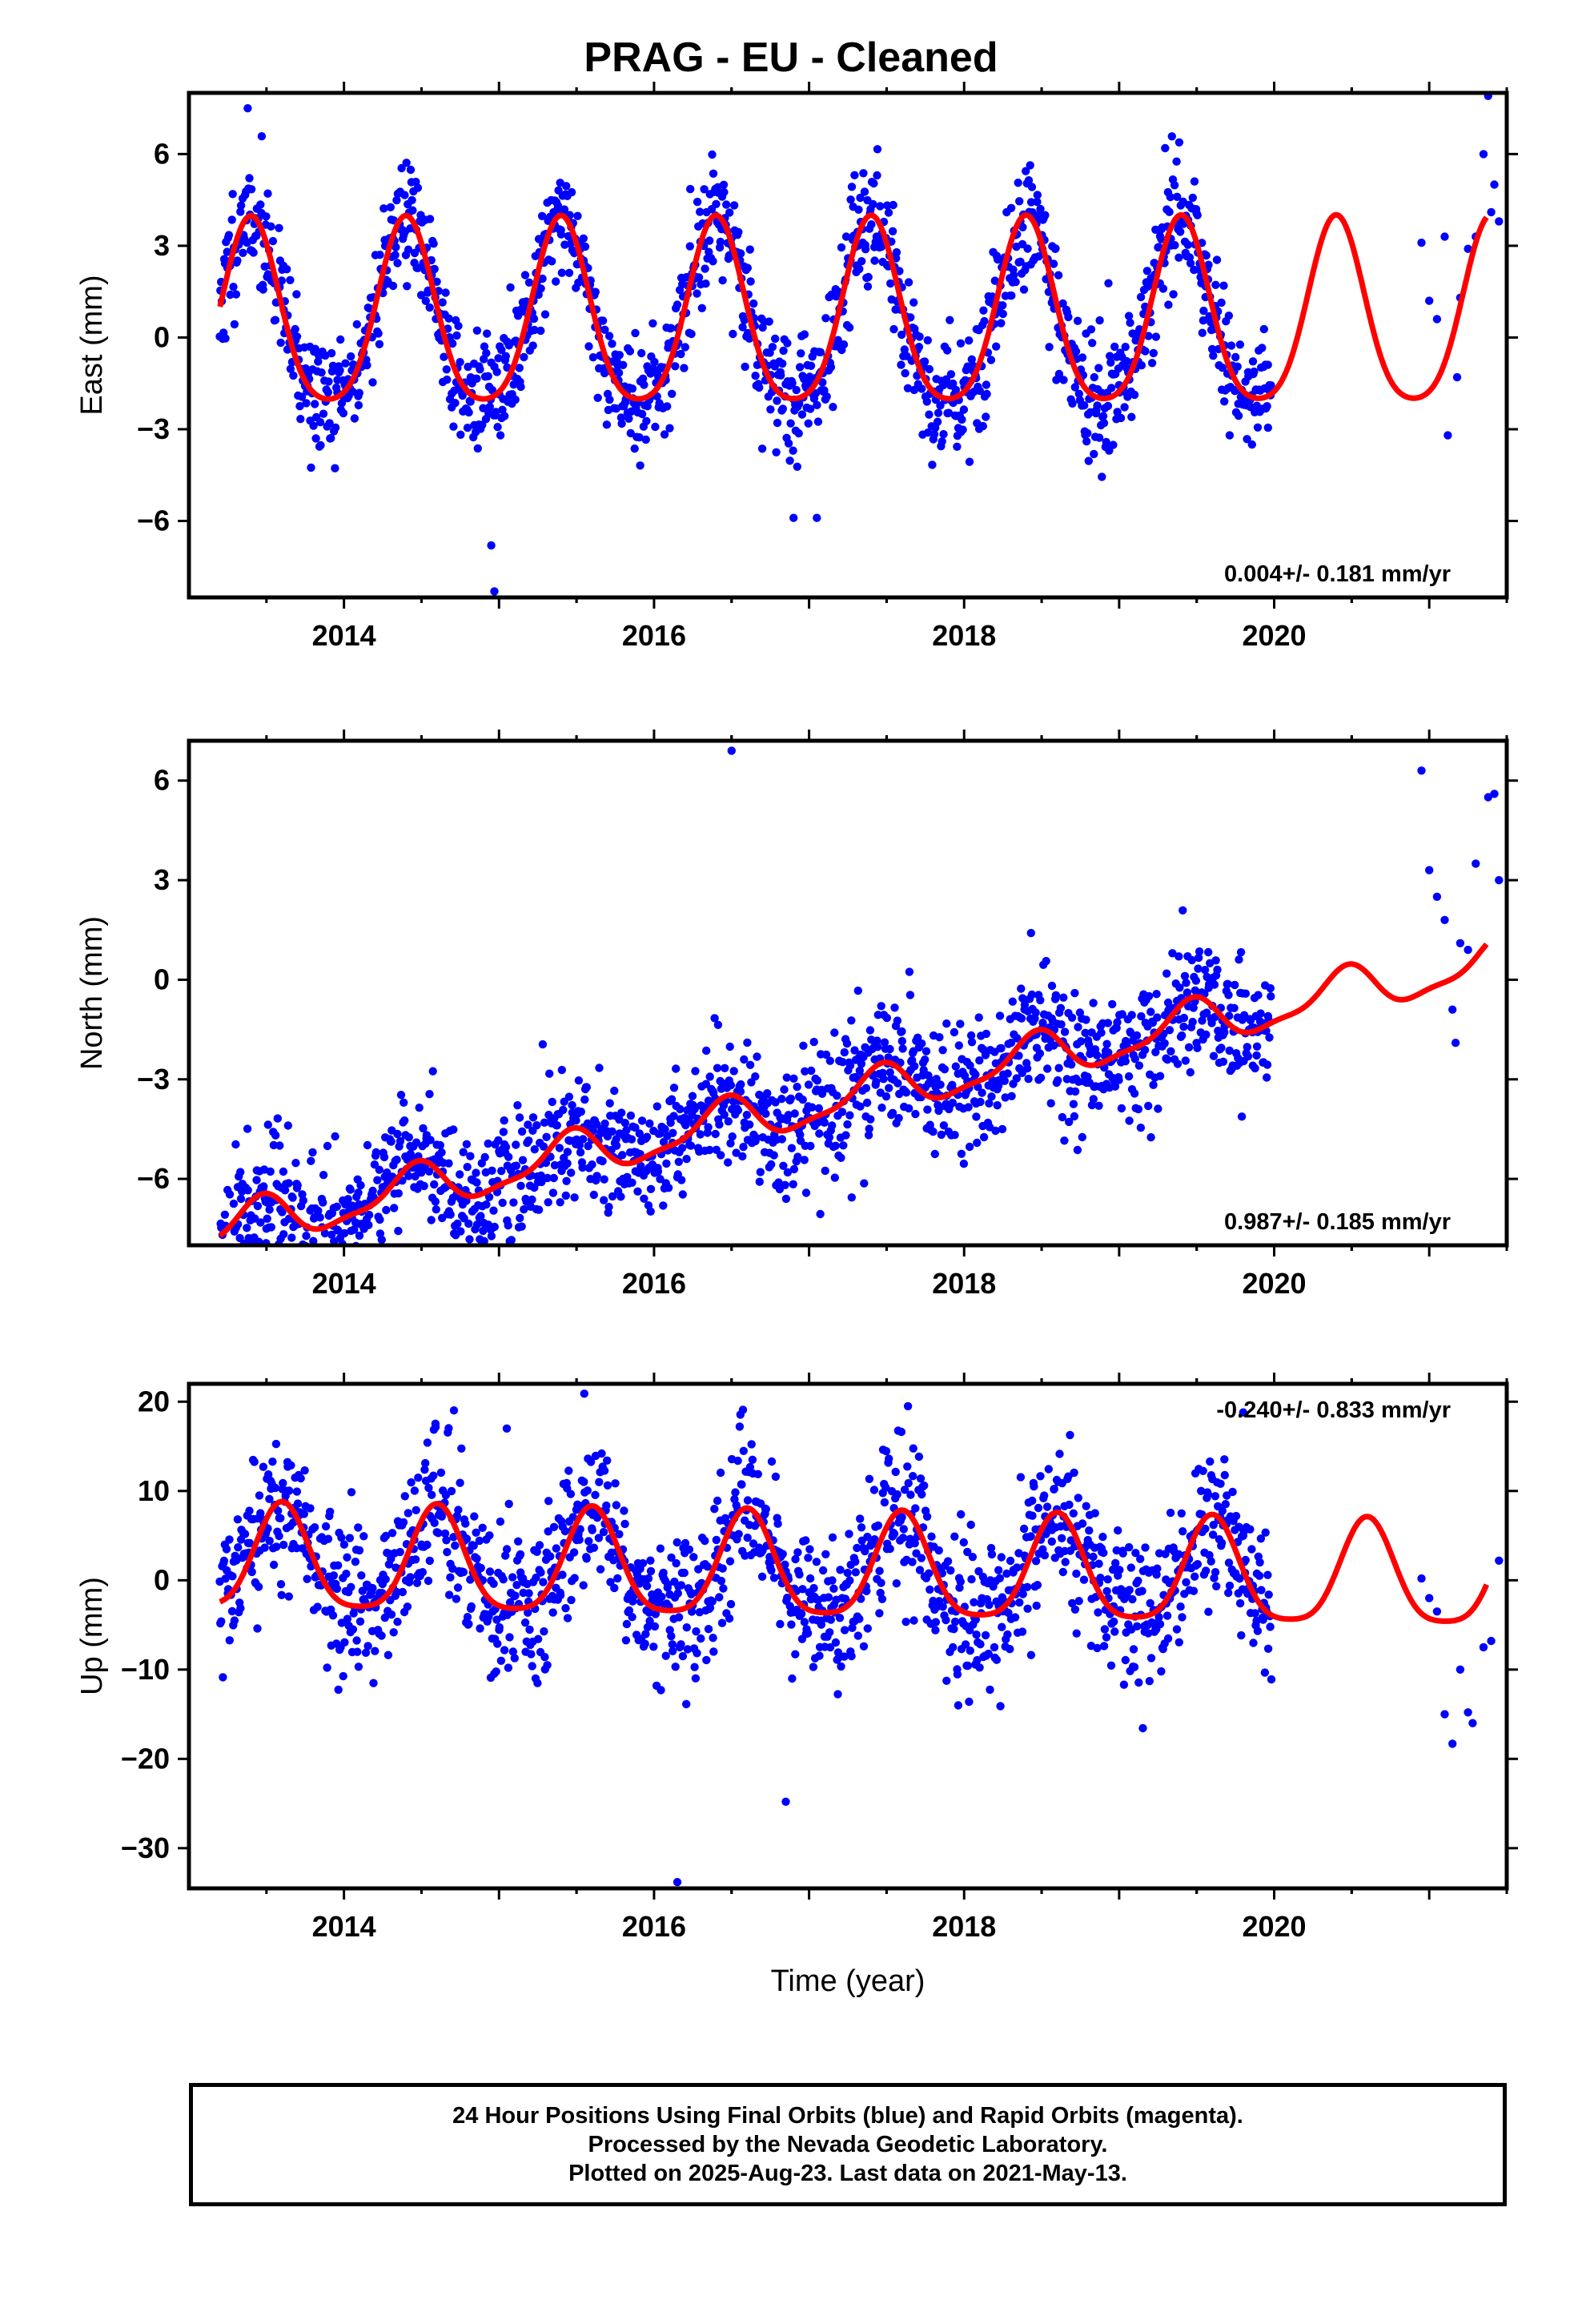 This screenshot has width=1582, height=2324. Describe the element at coordinates (154, 1401) in the screenshot. I see `y-tick-label: 20` at that location.